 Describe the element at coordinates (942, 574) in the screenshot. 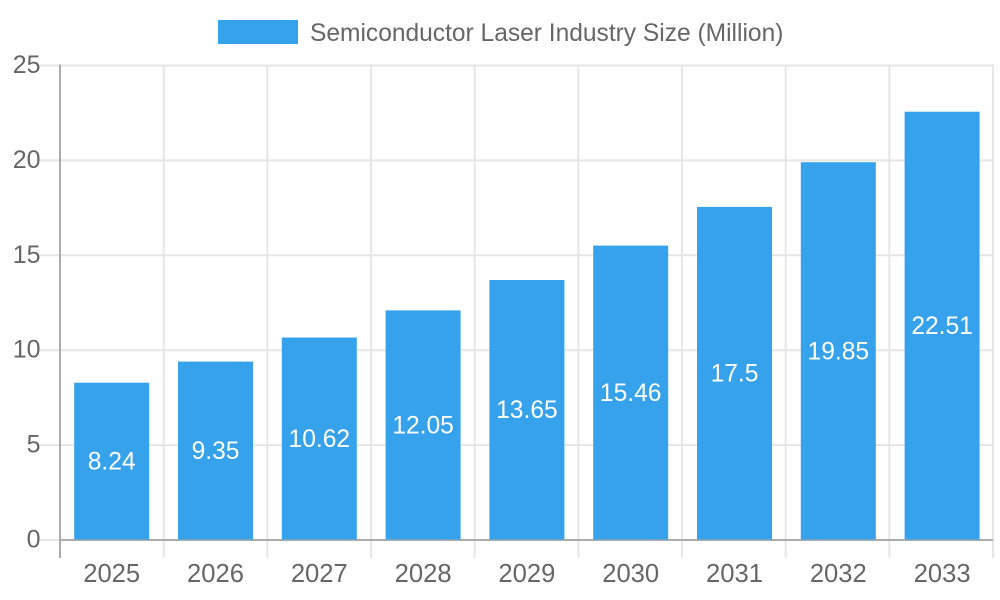

I see `svg-text: 2033` at that location.